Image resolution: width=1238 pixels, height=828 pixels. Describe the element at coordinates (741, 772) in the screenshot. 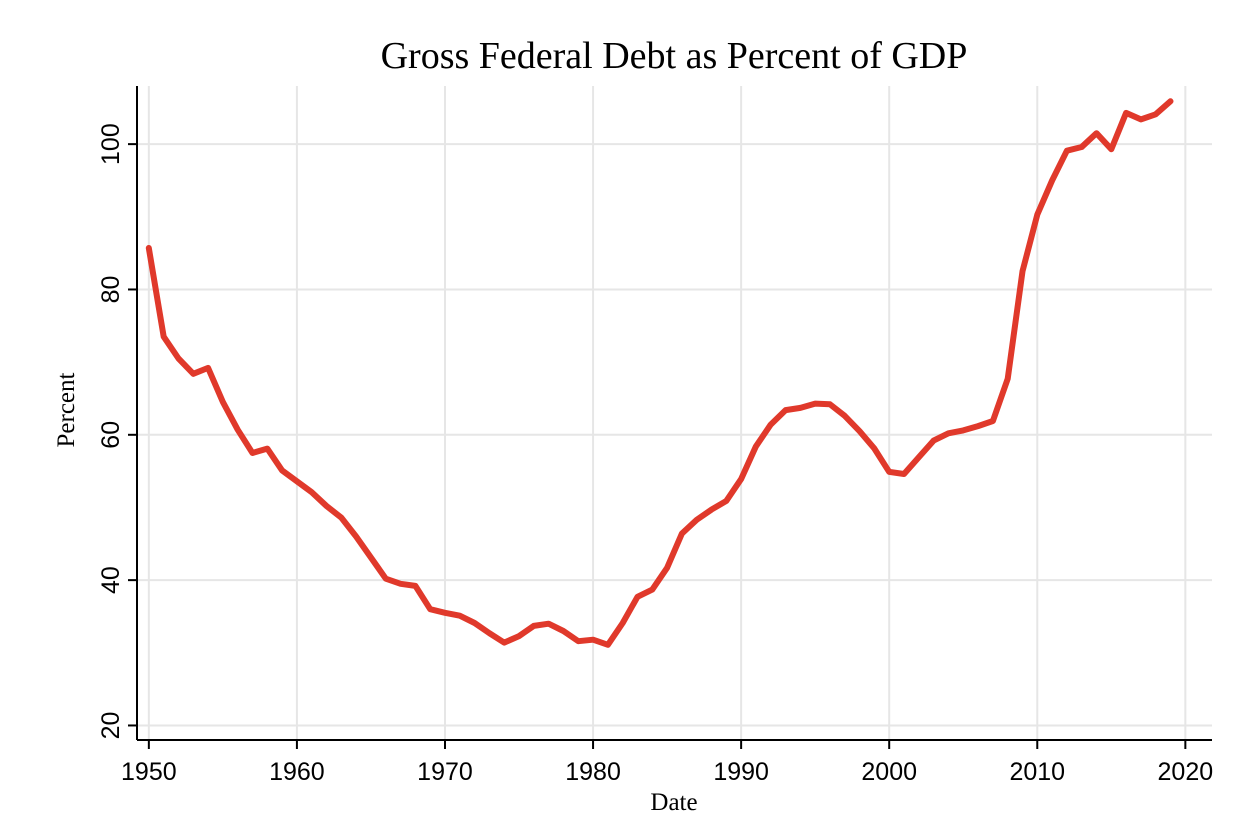

I see `x-tick-label: 1990` at that location.